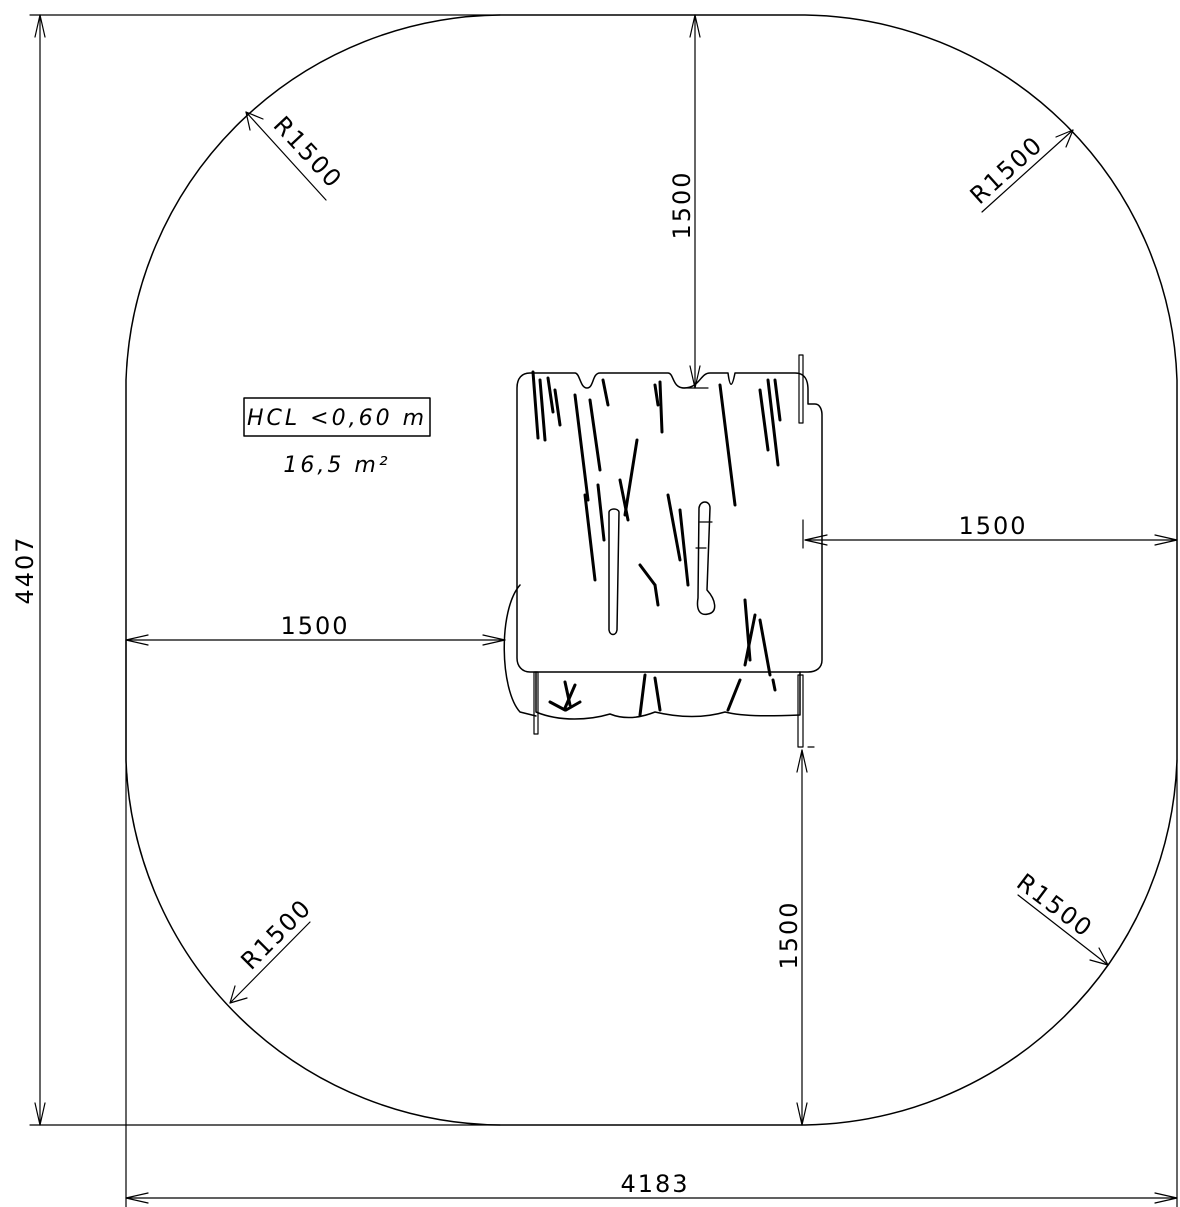 The image size is (1180, 1207). I want to click on hcl-label: HCL <0,60 m, so click(337, 418).